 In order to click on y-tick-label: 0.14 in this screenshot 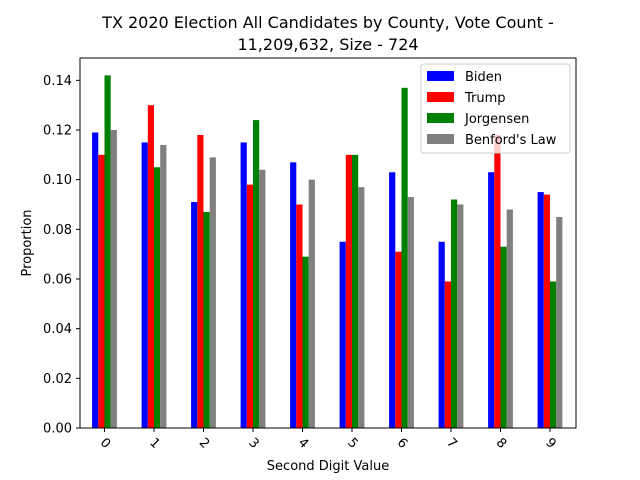, I will do `click(57, 81)`.